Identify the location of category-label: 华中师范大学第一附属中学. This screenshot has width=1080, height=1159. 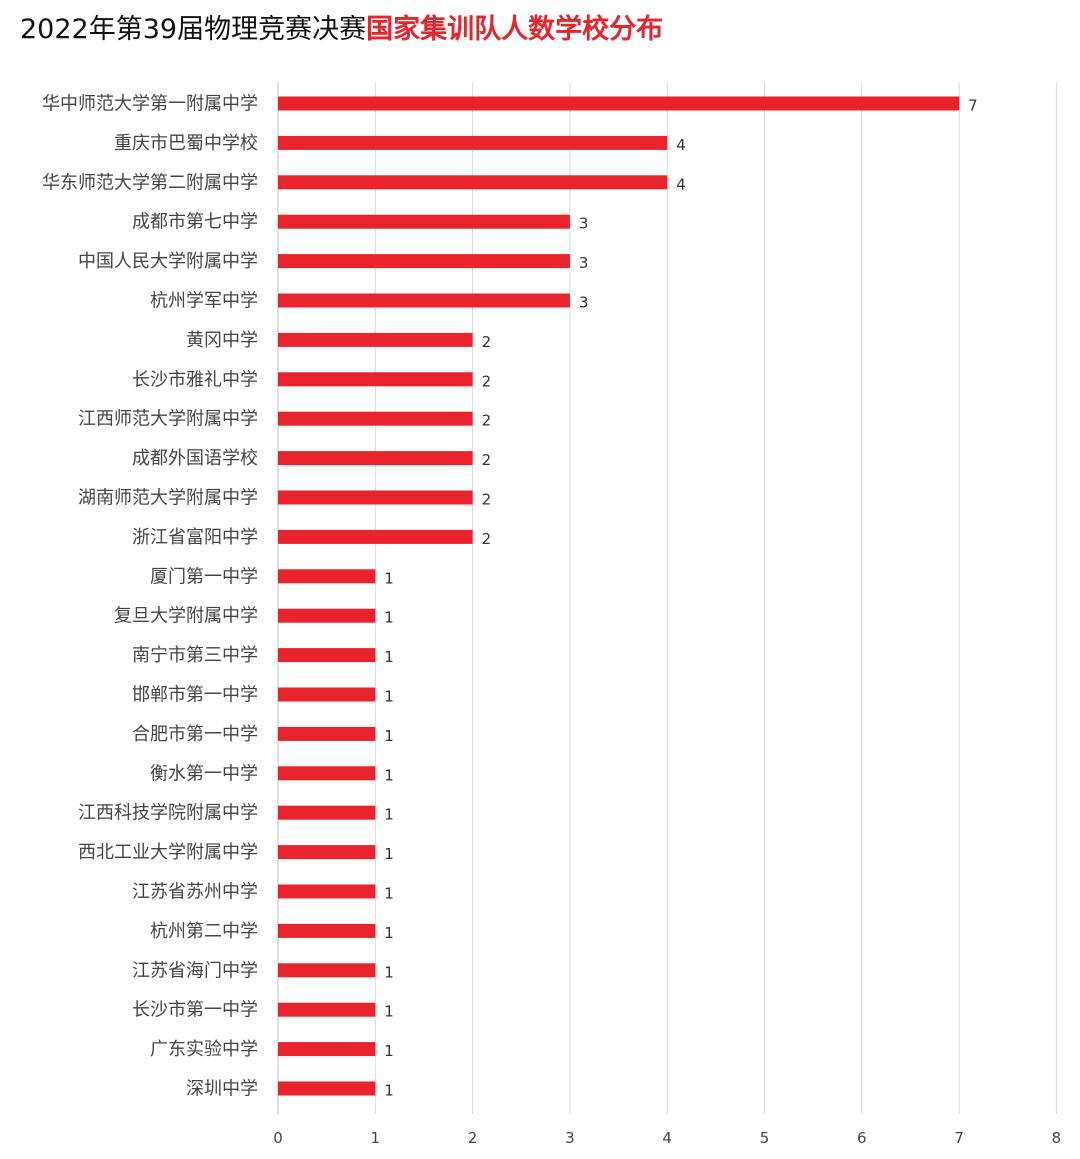
(150, 104).